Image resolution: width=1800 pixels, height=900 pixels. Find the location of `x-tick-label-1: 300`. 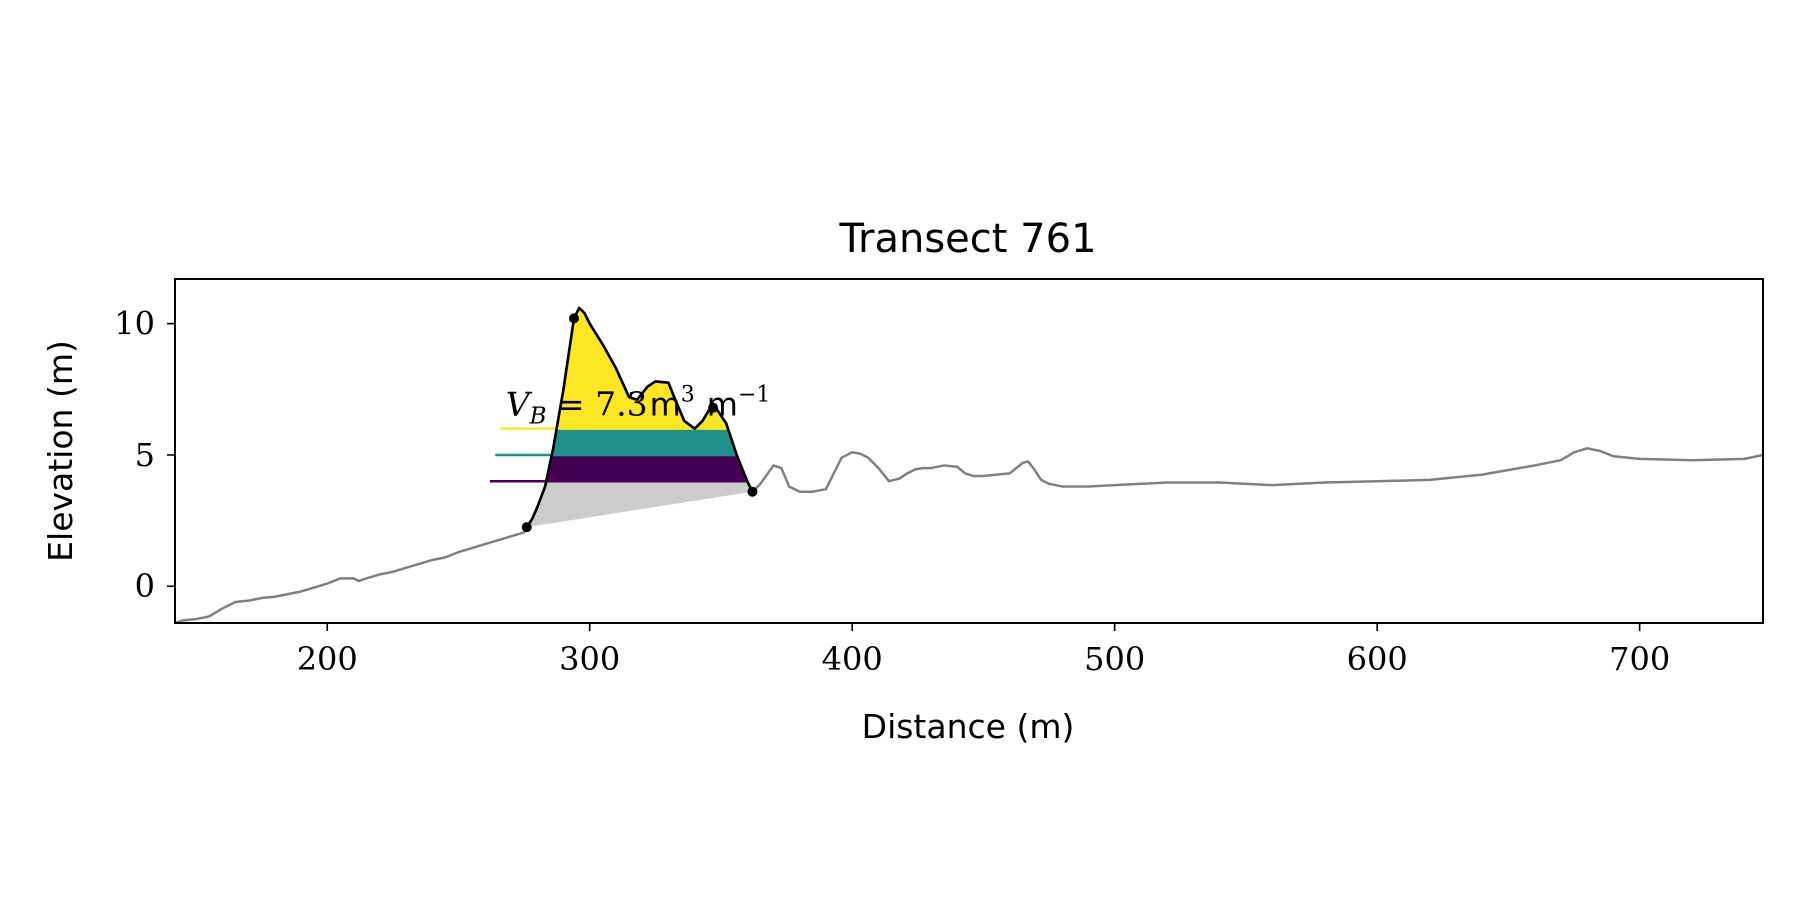

x-tick-label-1: 300 is located at coordinates (589, 659).